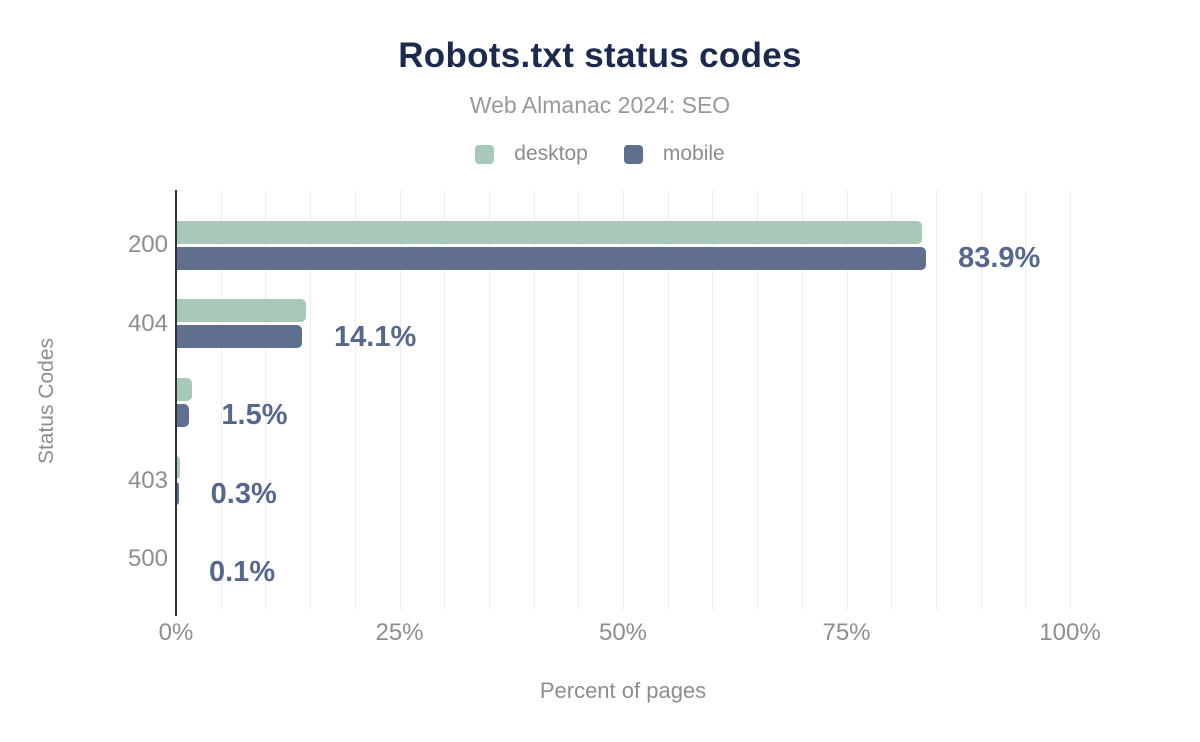 The image size is (1200, 742). I want to click on data-label-row2: 1.5%, so click(254, 415).